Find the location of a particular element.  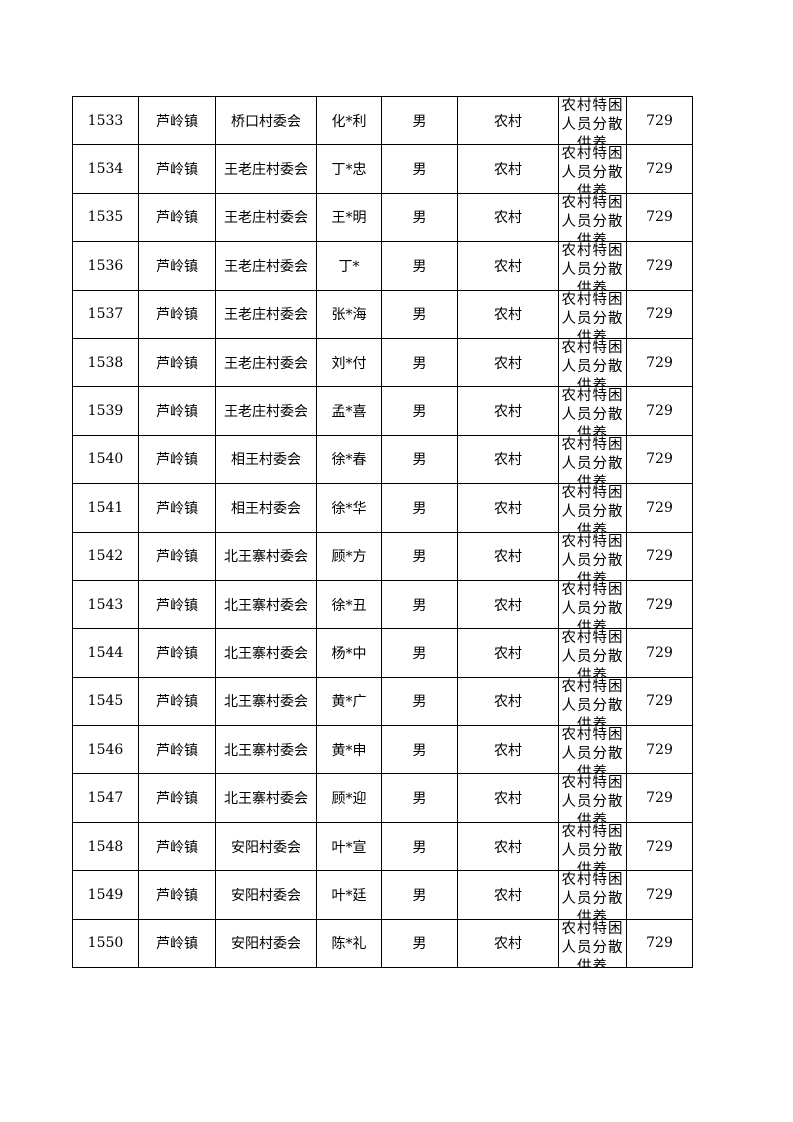

table-row: 1533 芦岭镇 桥口村委会 化*利男农村 农村特困人员分散供养 729 is located at coordinates (382, 120).